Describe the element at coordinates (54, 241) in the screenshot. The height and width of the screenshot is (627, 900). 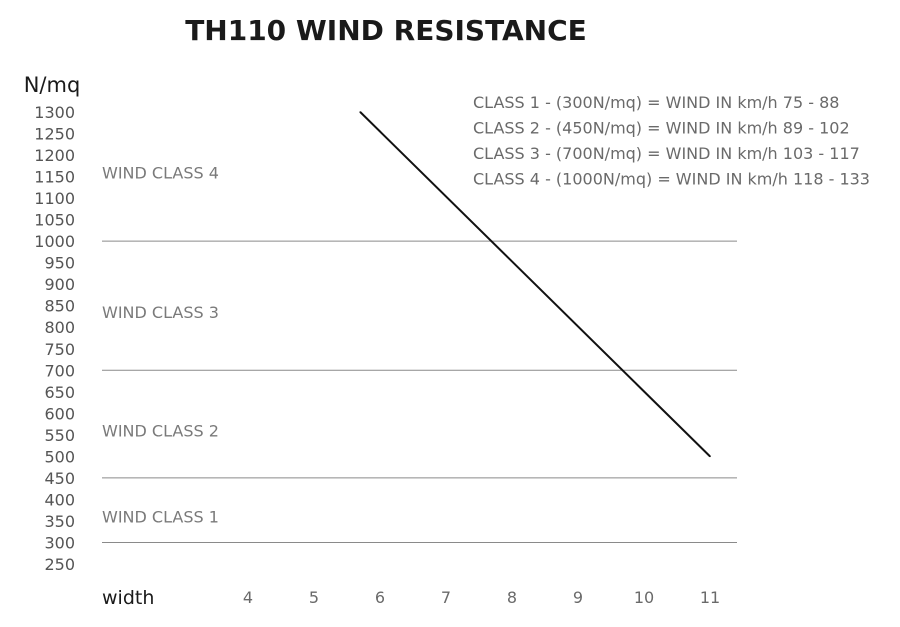
I see `y-tick-label: 1000` at that location.